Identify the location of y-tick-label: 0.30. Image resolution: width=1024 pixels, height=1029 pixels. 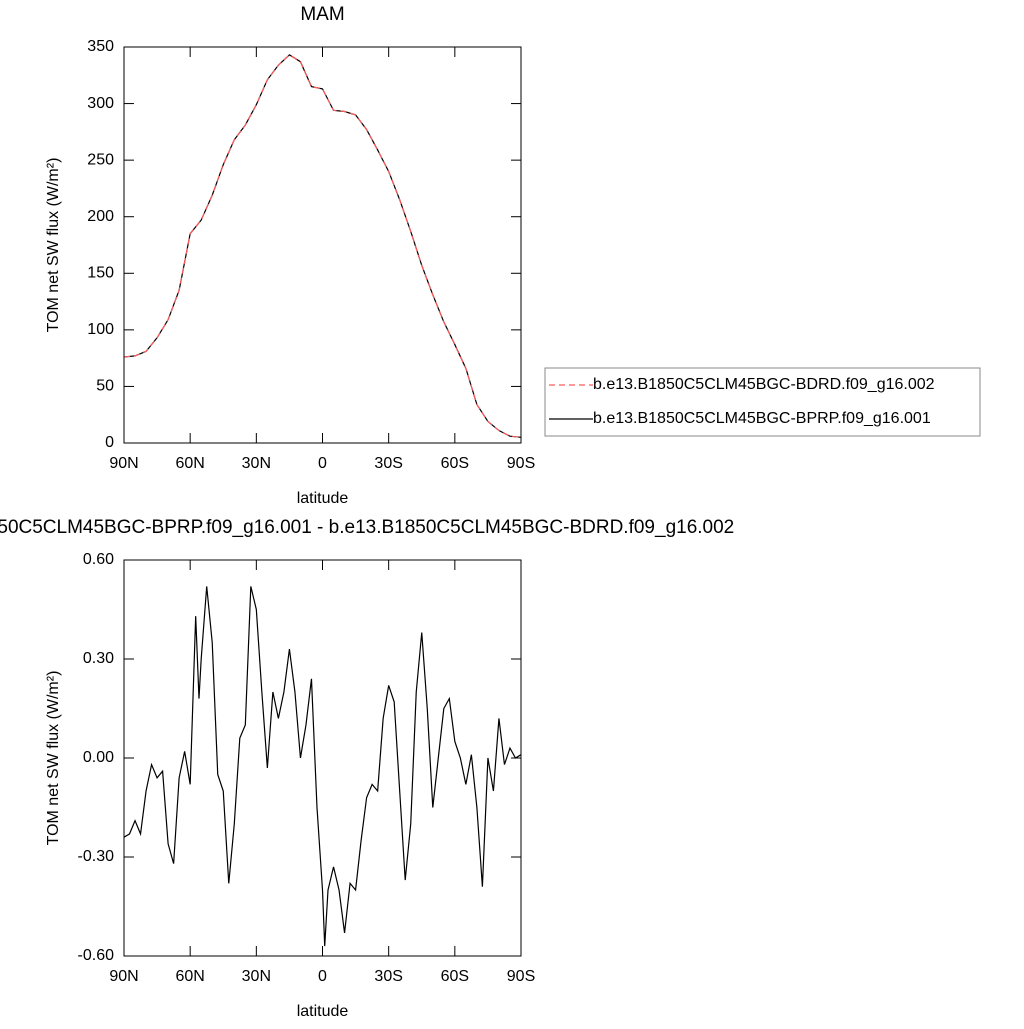
(98, 658).